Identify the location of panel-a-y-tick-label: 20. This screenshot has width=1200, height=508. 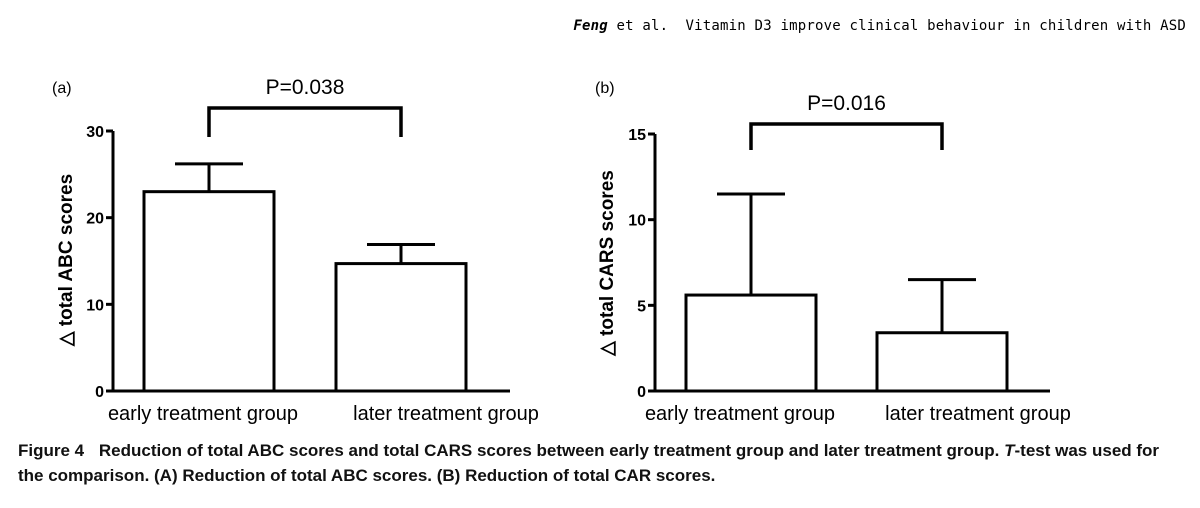
(95, 219).